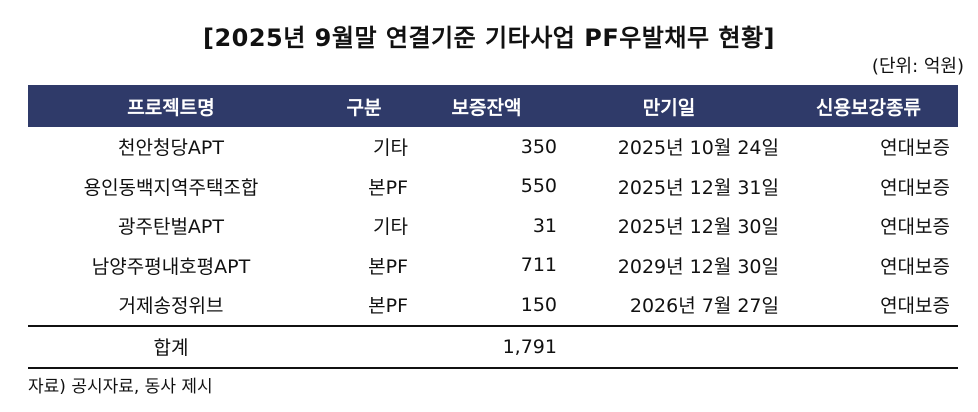 The image size is (978, 412). What do you see at coordinates (171, 346) in the screenshot?
I see `total-label: 합계` at bounding box center [171, 346].